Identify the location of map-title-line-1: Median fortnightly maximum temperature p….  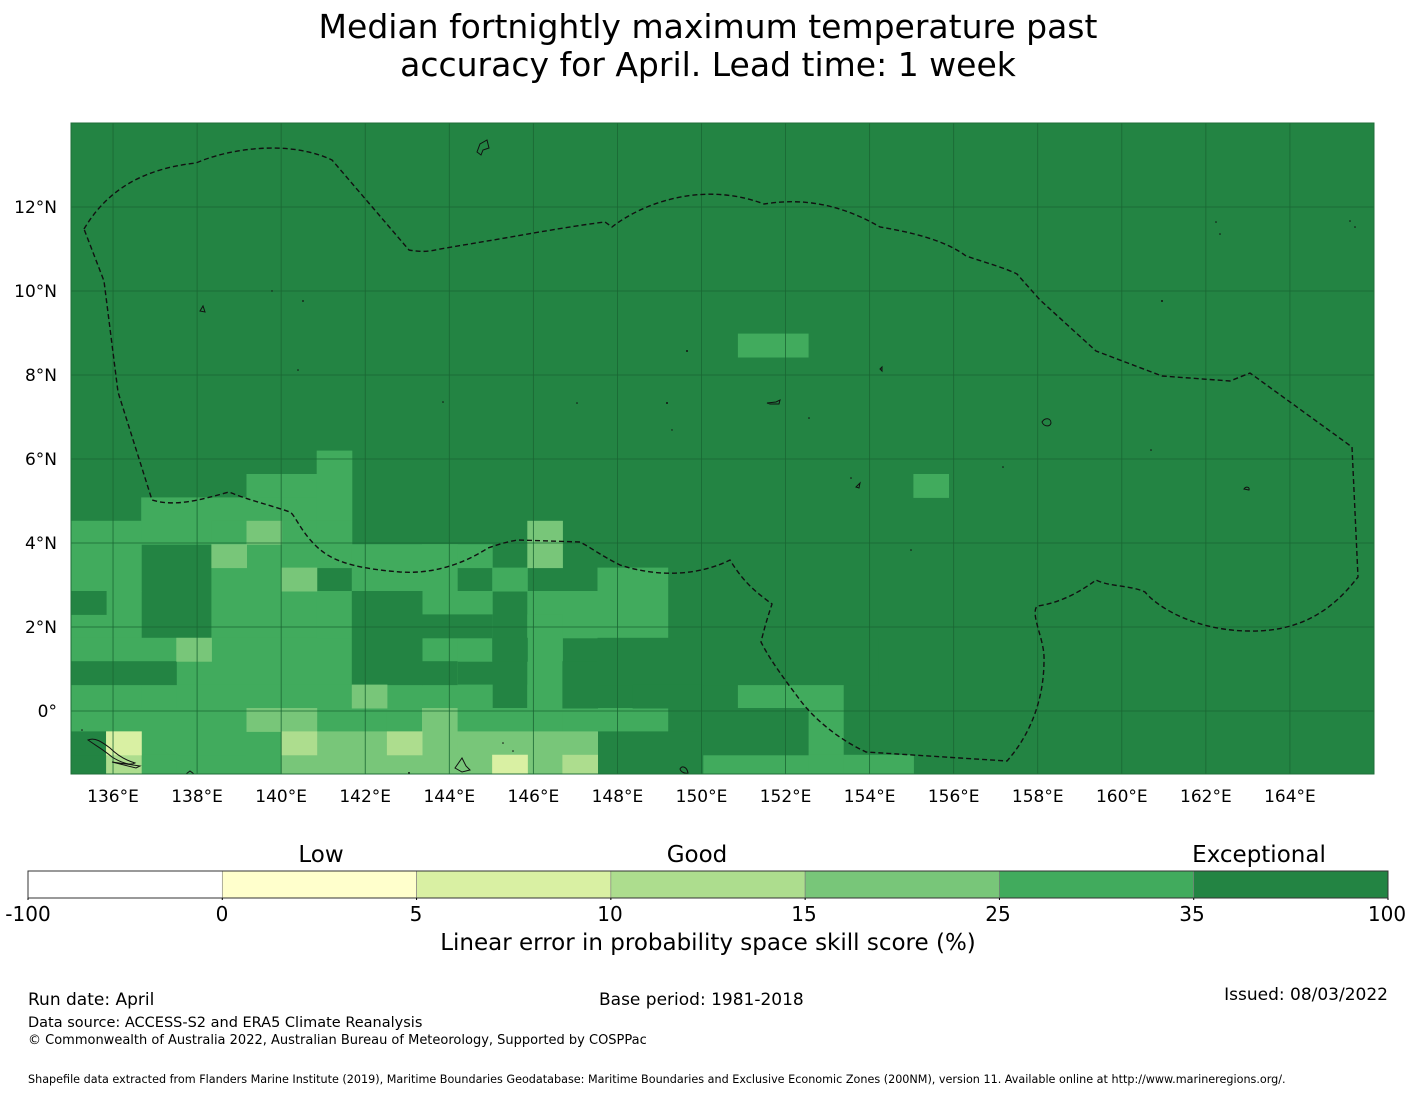
(708, 26).